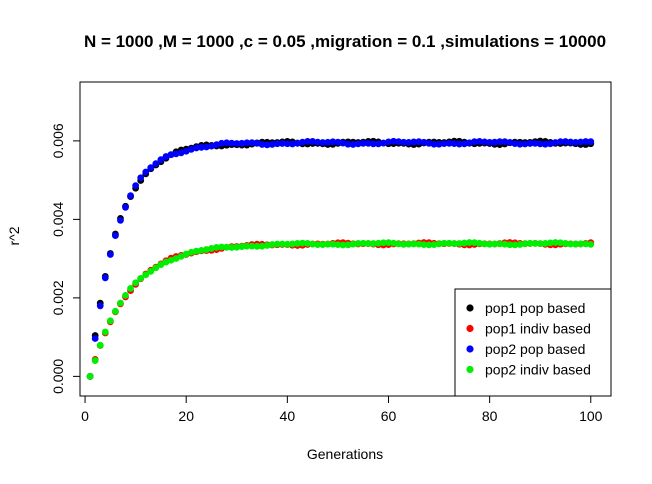 This screenshot has width=652, height=484. I want to click on x-axis-label: Generations, so click(345, 454).